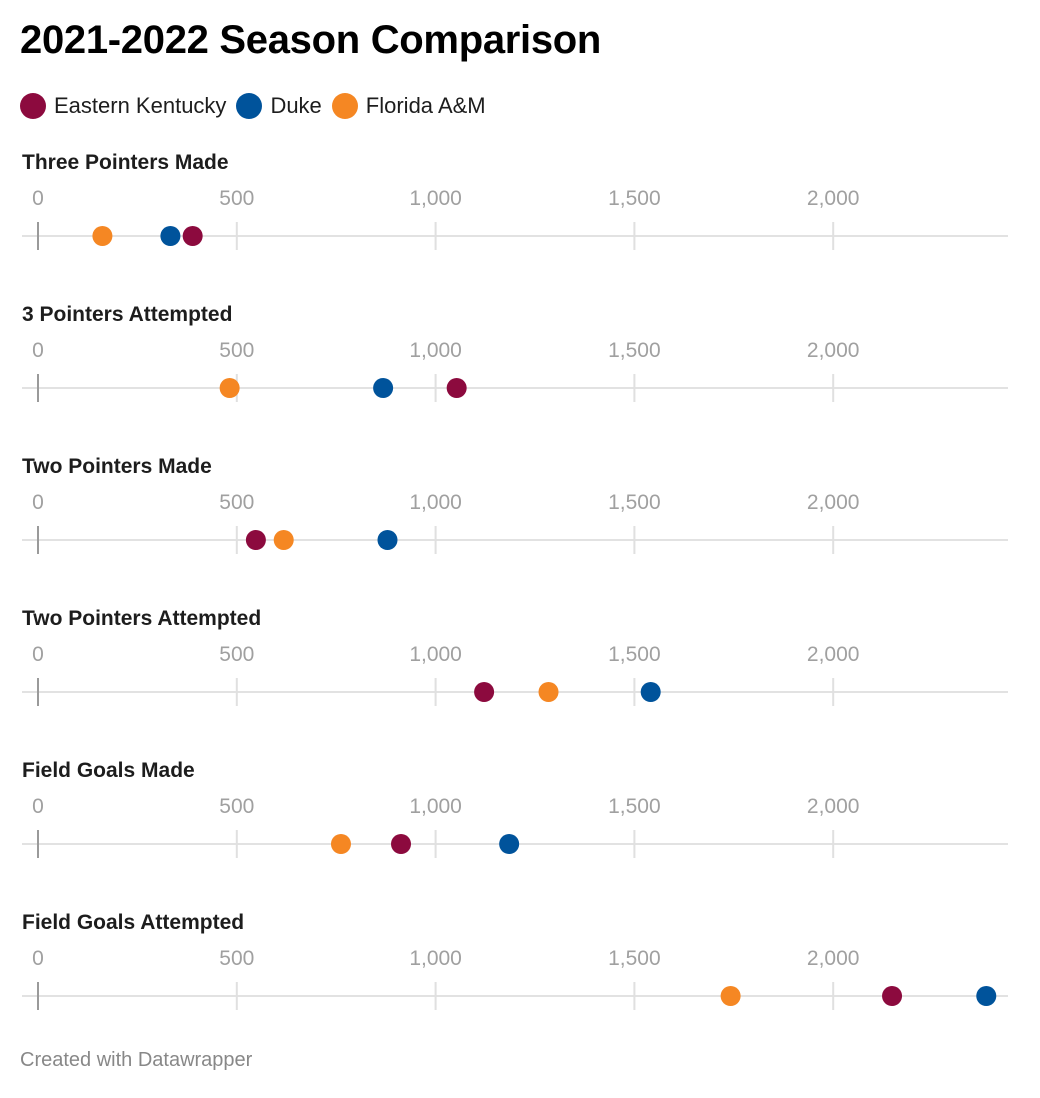 The height and width of the screenshot is (1098, 1040). Describe the element at coordinates (249, 106) in the screenshot. I see `legend-swatch-duke` at that location.